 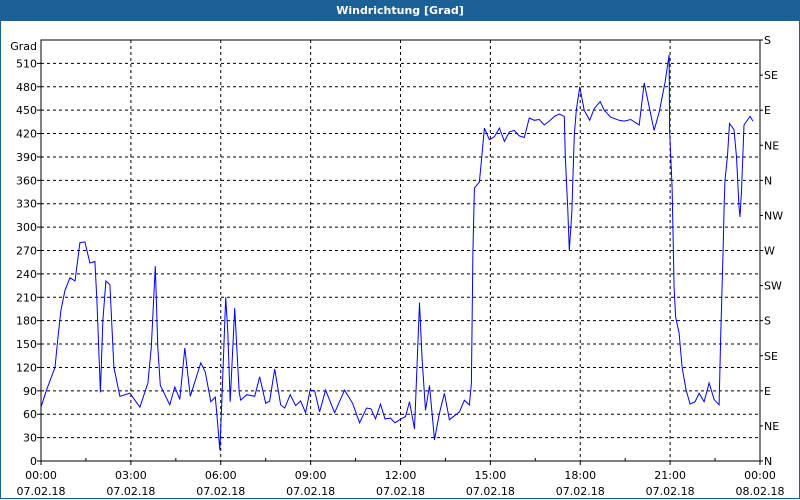 I want to click on y-tick-label: 210, so click(x=26, y=297).